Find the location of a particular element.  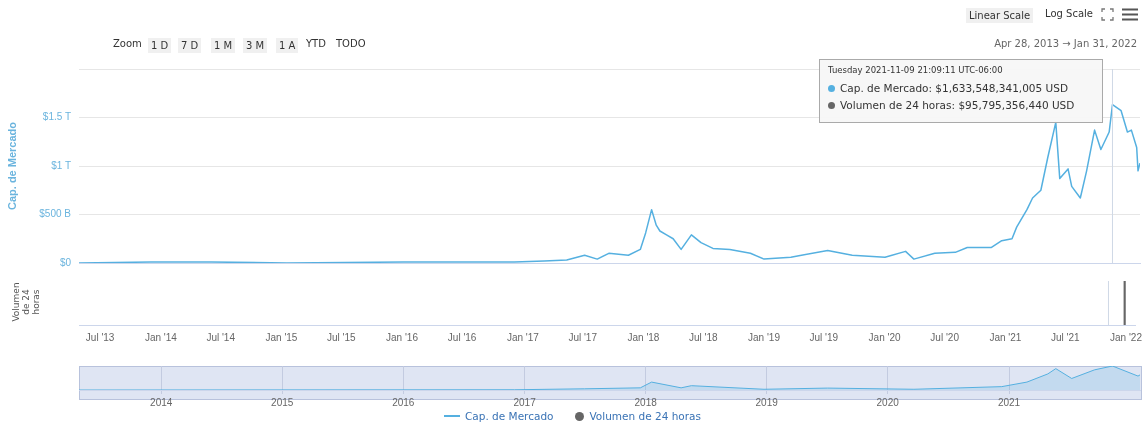

y-tick-label: $1.5 T is located at coordinates (56, 117).